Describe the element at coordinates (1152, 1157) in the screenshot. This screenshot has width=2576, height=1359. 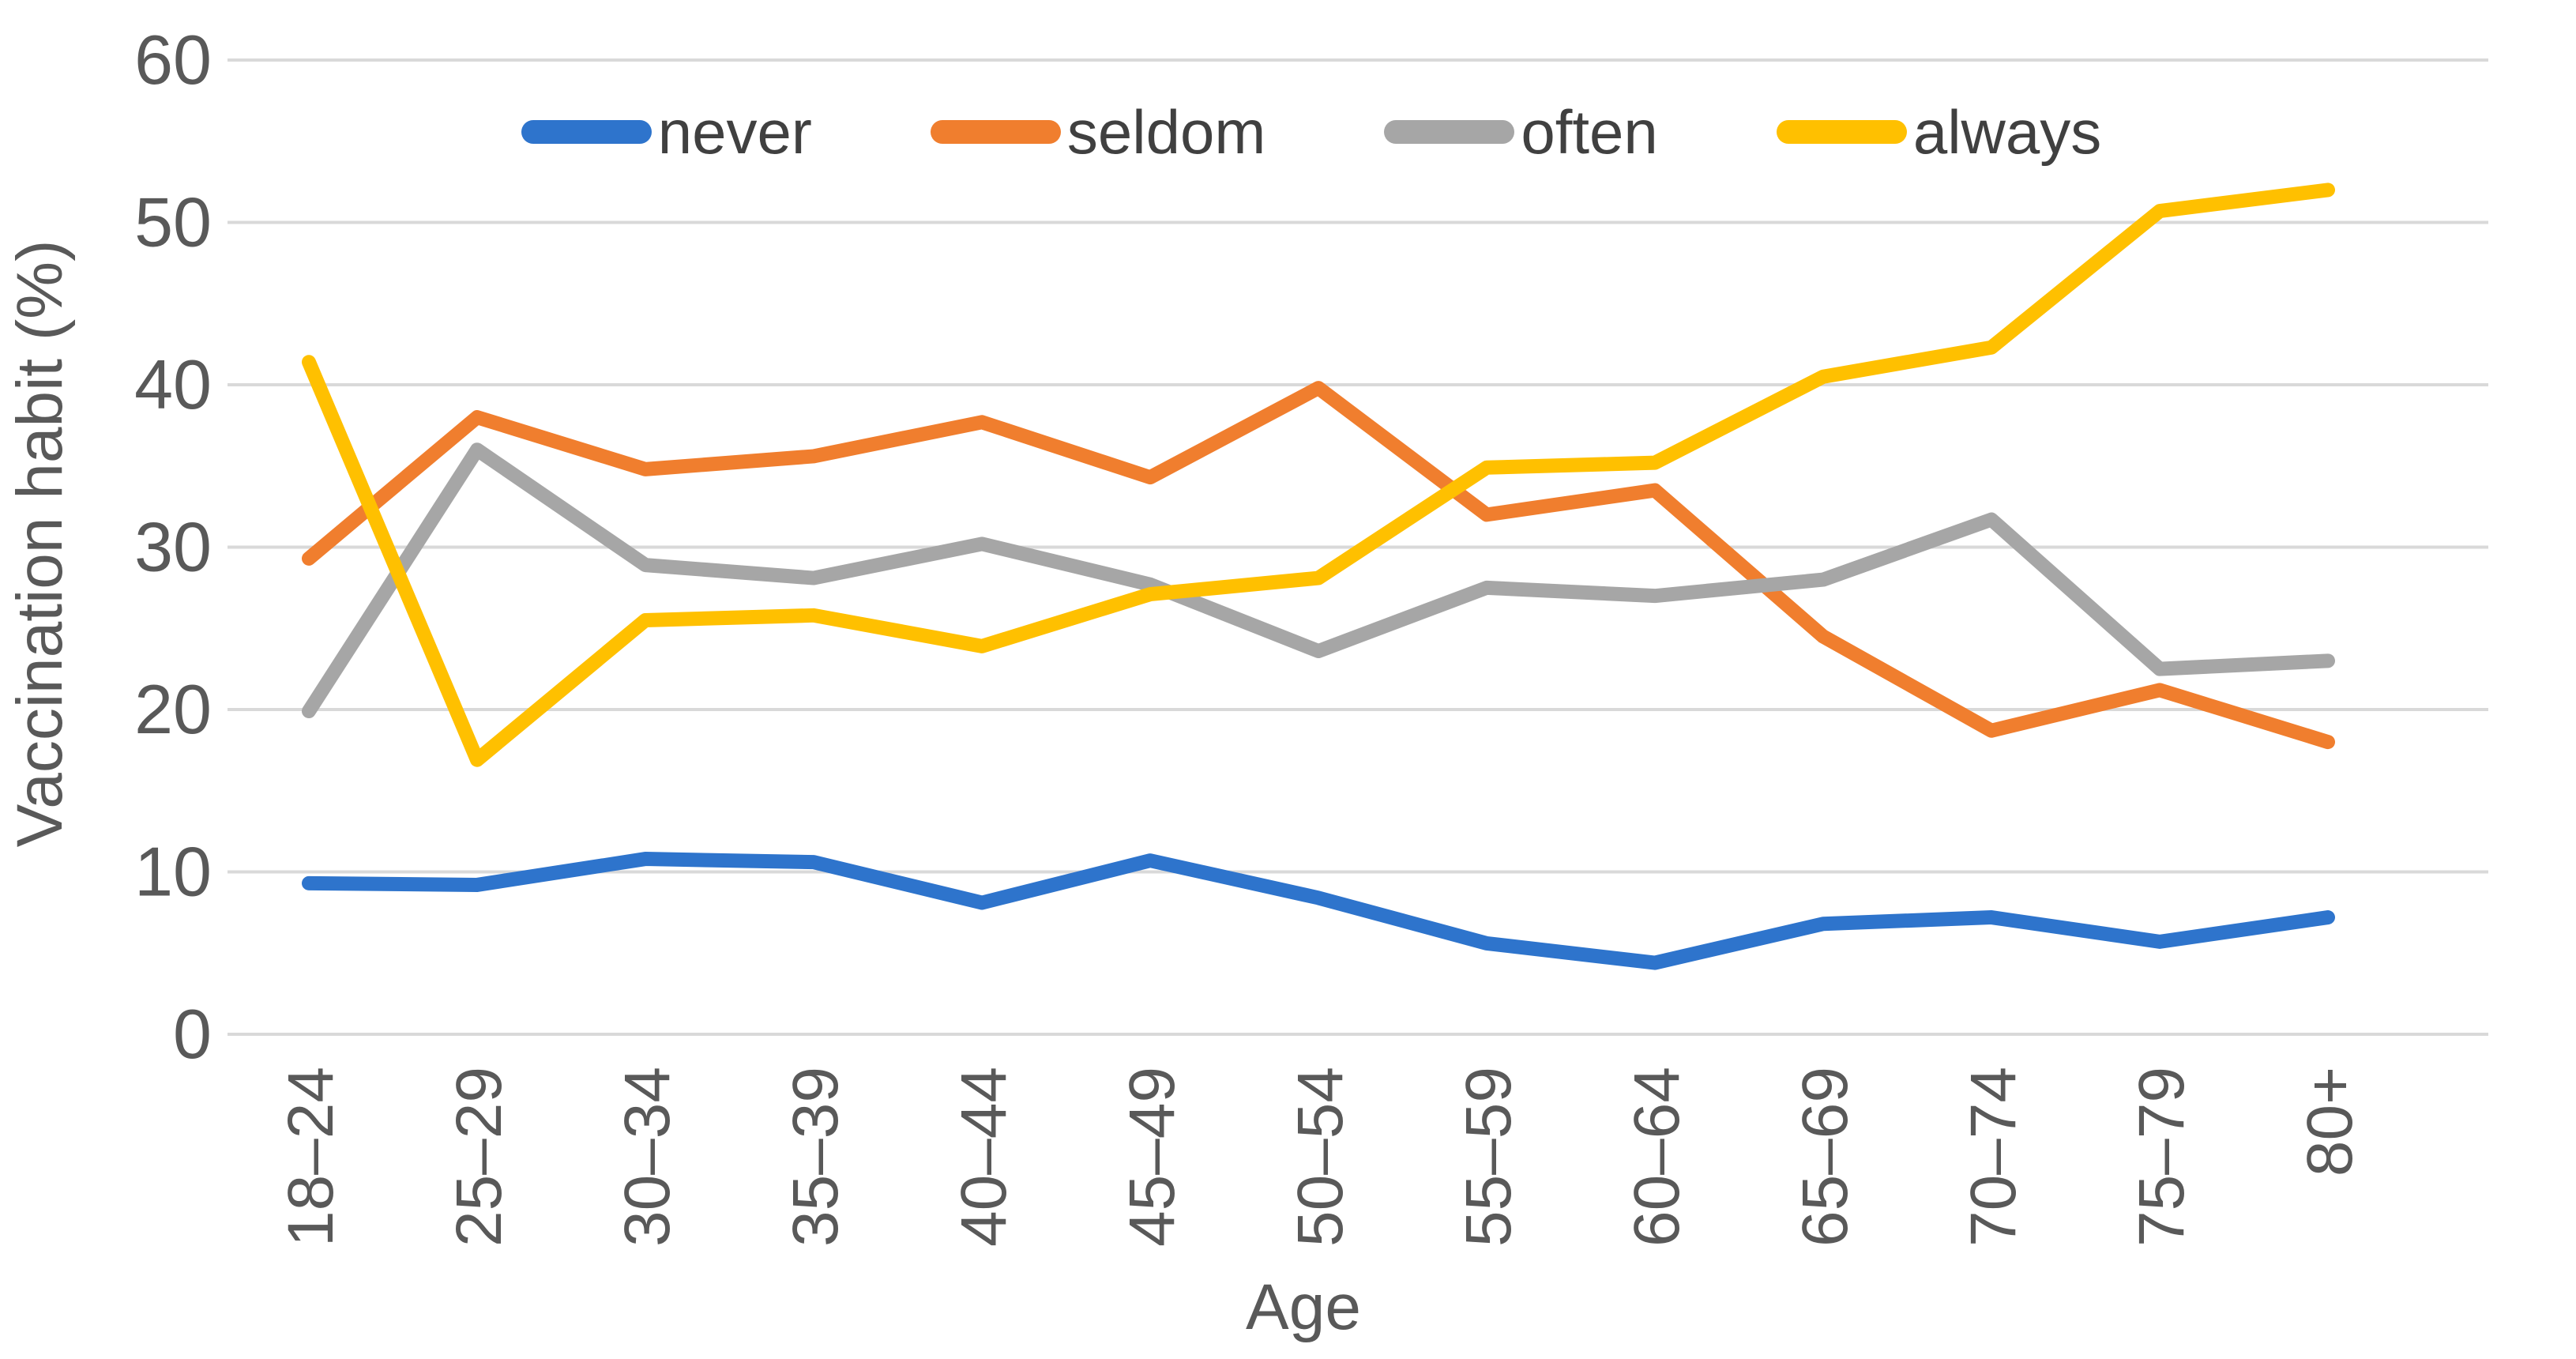
I see `x-tick-label: 45–49` at that location.